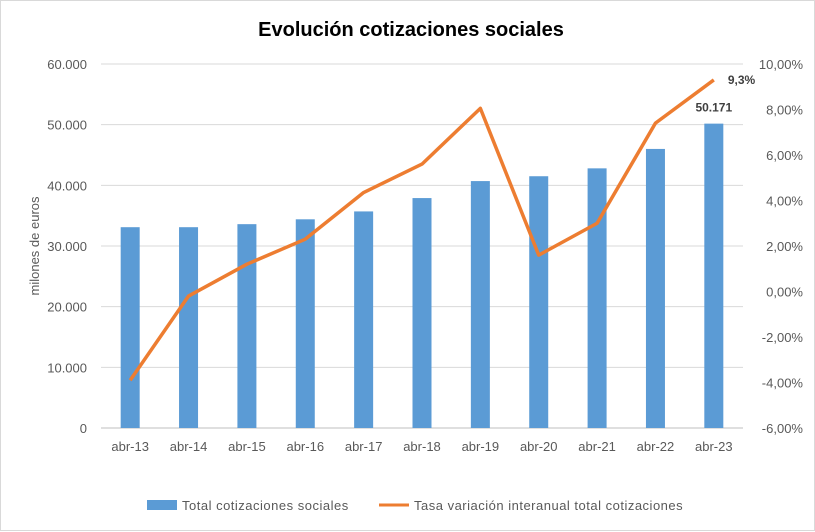 This screenshot has height=532, width=815. I want to click on right-tick-label: -6,00%, so click(783, 428).